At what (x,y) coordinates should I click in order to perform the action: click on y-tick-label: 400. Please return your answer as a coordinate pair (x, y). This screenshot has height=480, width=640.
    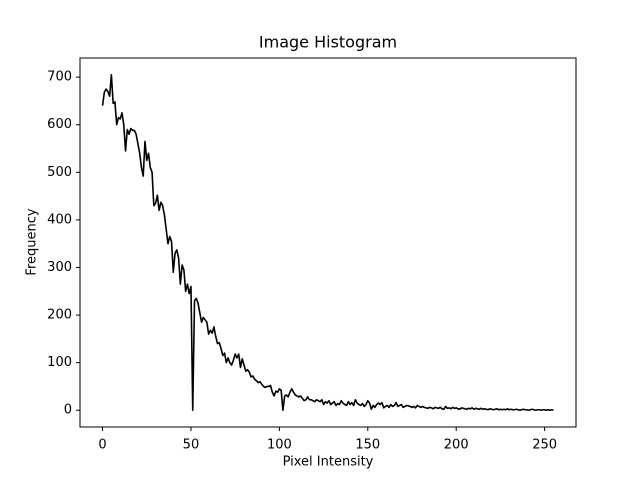
    Looking at the image, I should click on (59, 219).